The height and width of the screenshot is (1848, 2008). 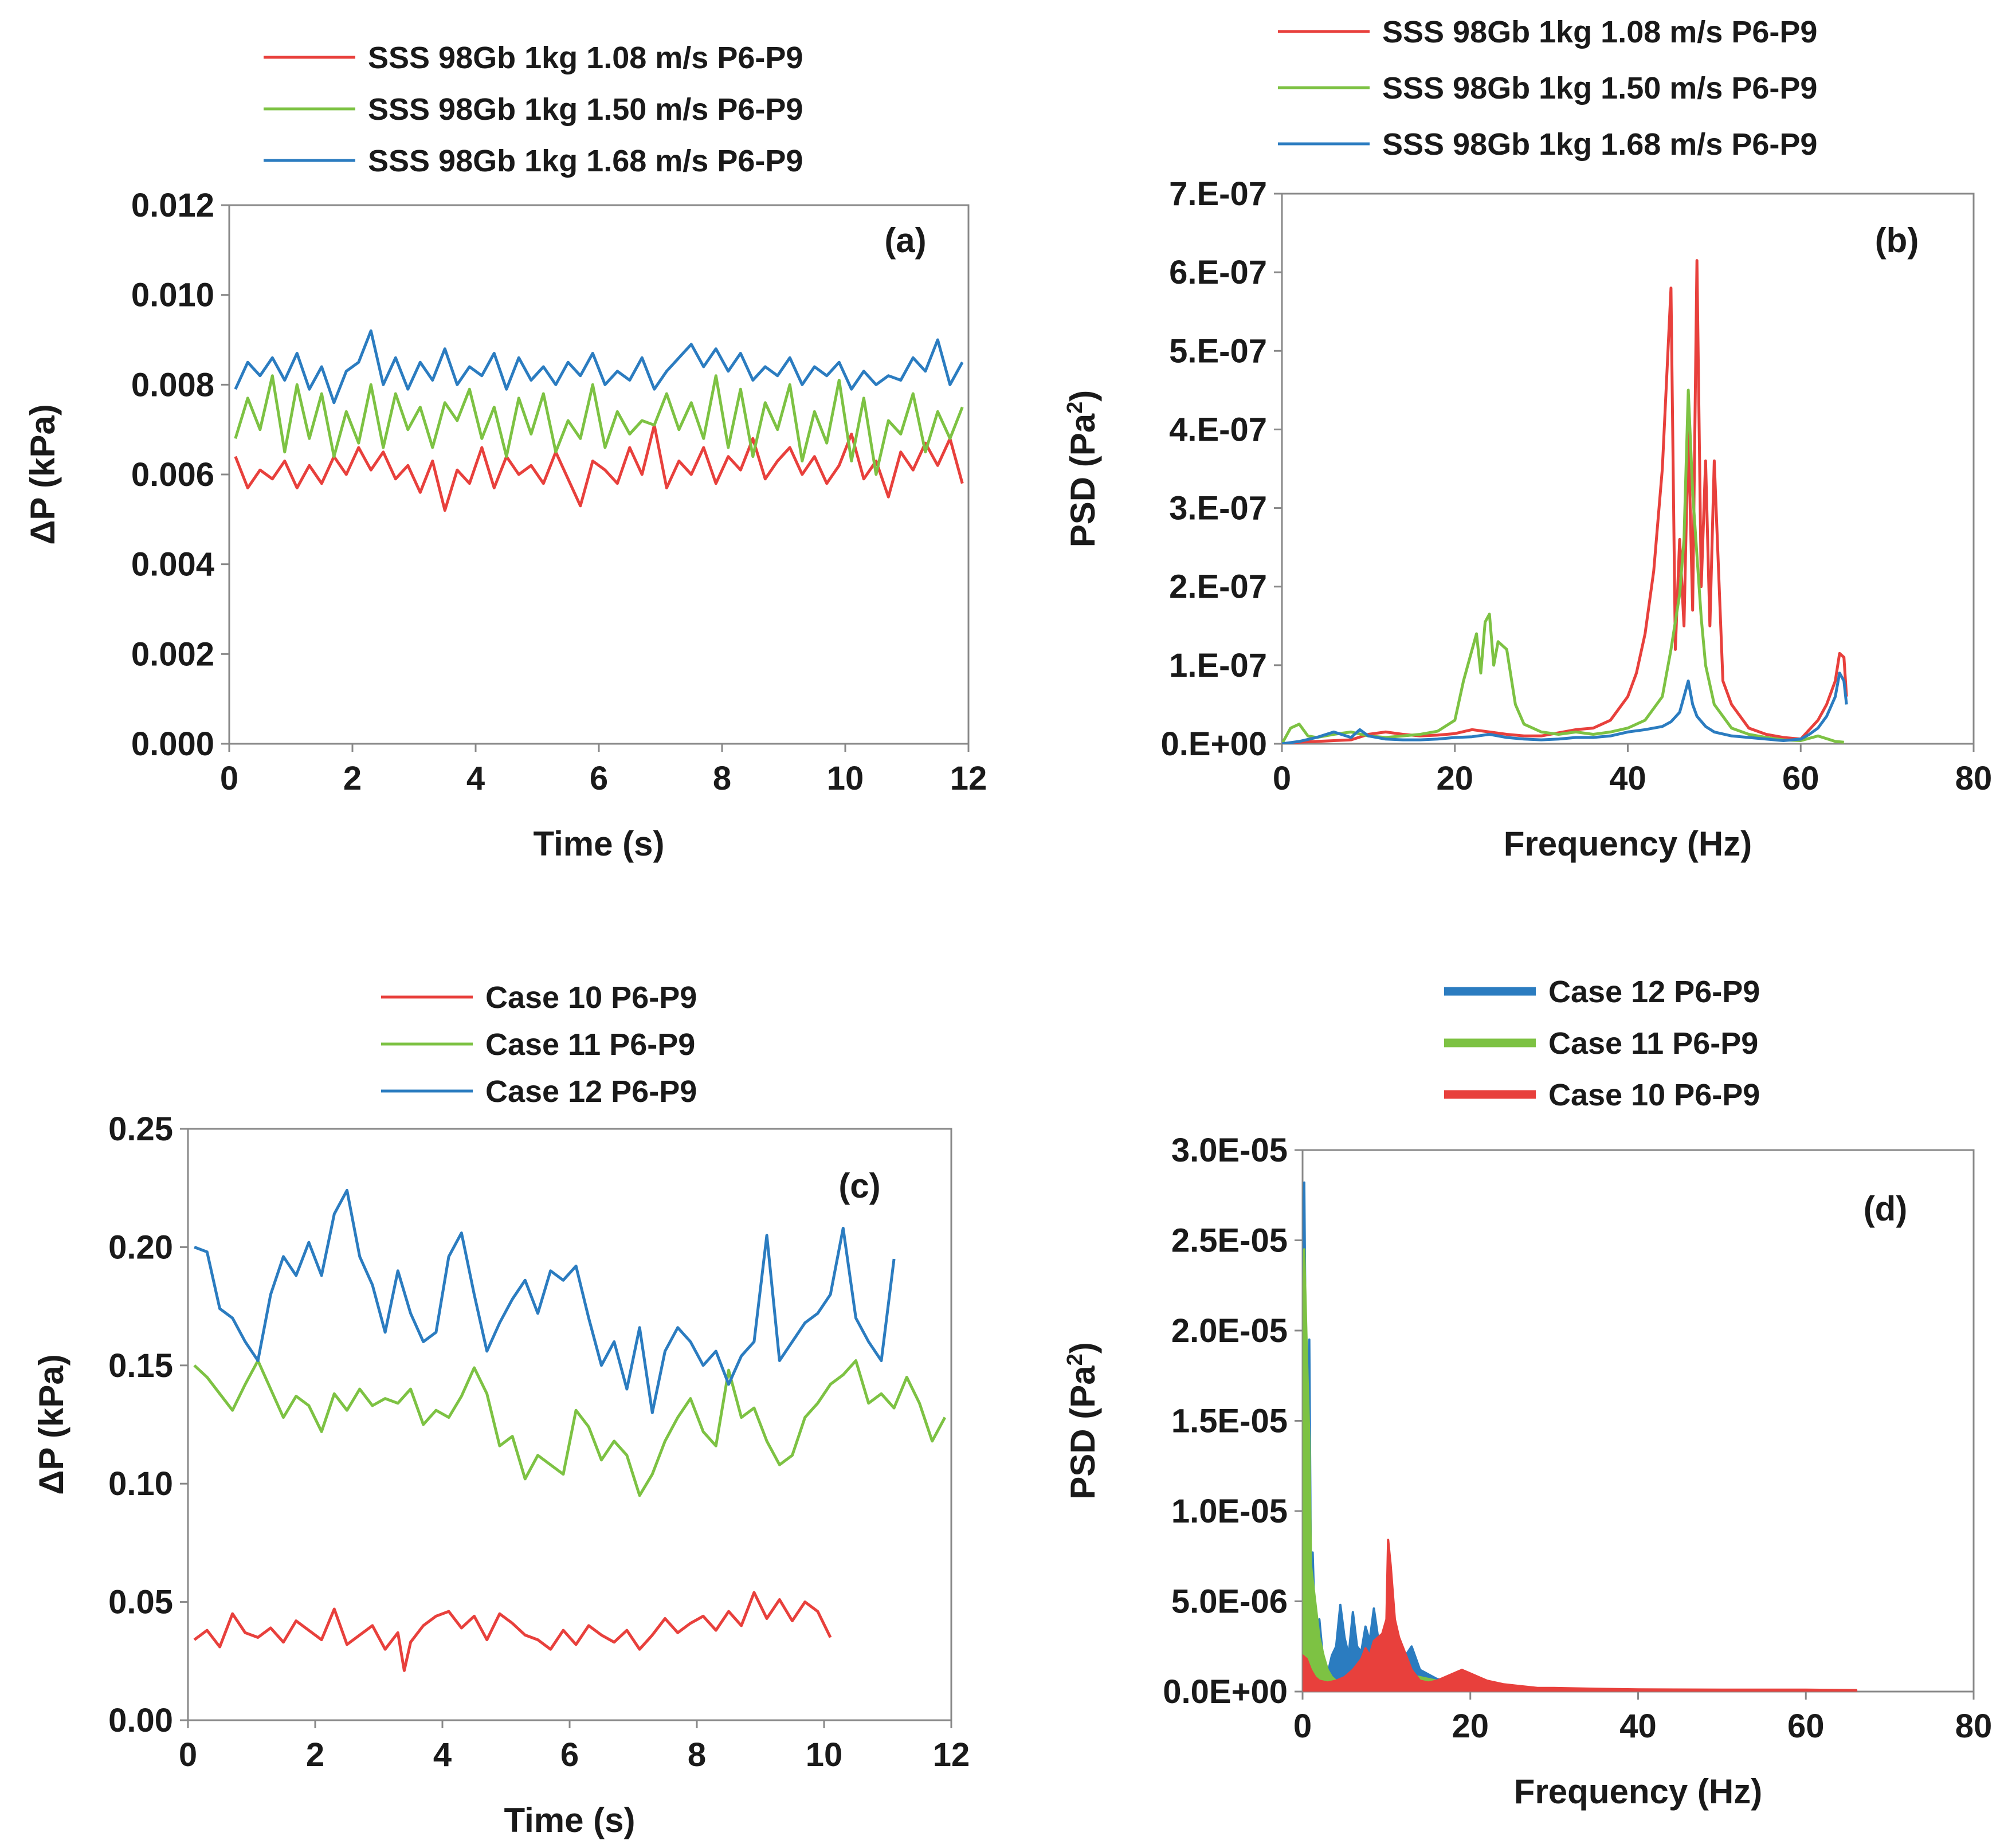 I want to click on legend: Case 10 P6-P9 Case 11 P6-P9 Case 12 P6-P9, so click(x=539, y=1044).